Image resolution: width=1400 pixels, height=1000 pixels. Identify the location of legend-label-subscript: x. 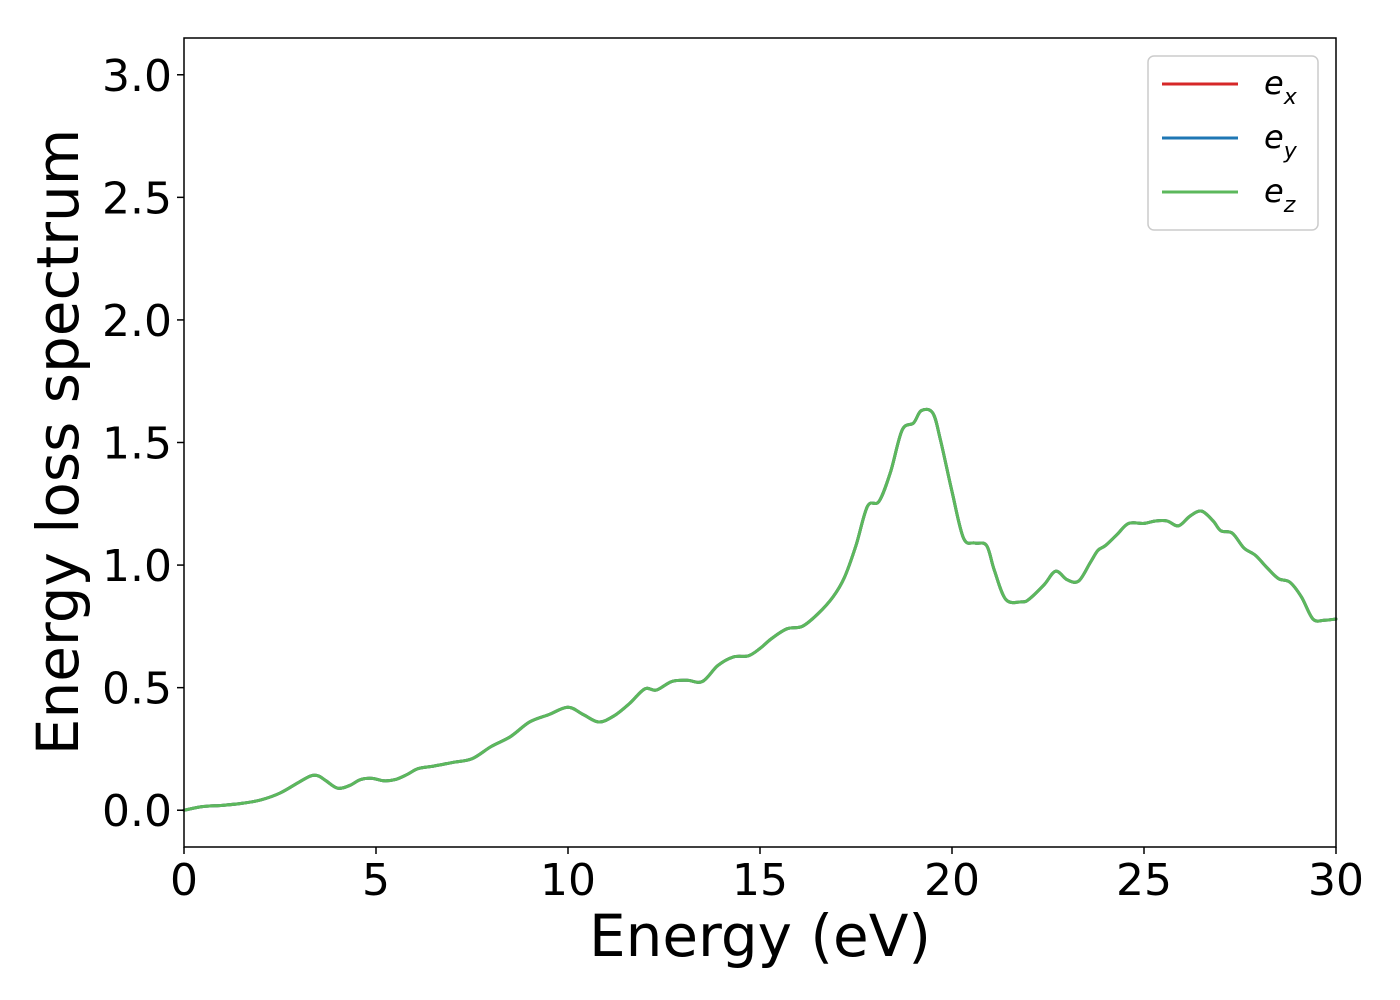
(1290, 97).